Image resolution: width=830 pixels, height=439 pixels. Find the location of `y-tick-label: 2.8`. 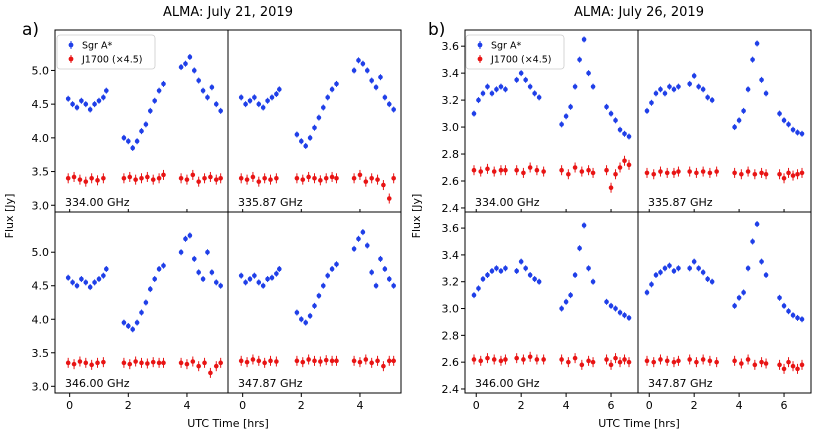

y-tick-label: 2.8 is located at coordinates (451, 335).